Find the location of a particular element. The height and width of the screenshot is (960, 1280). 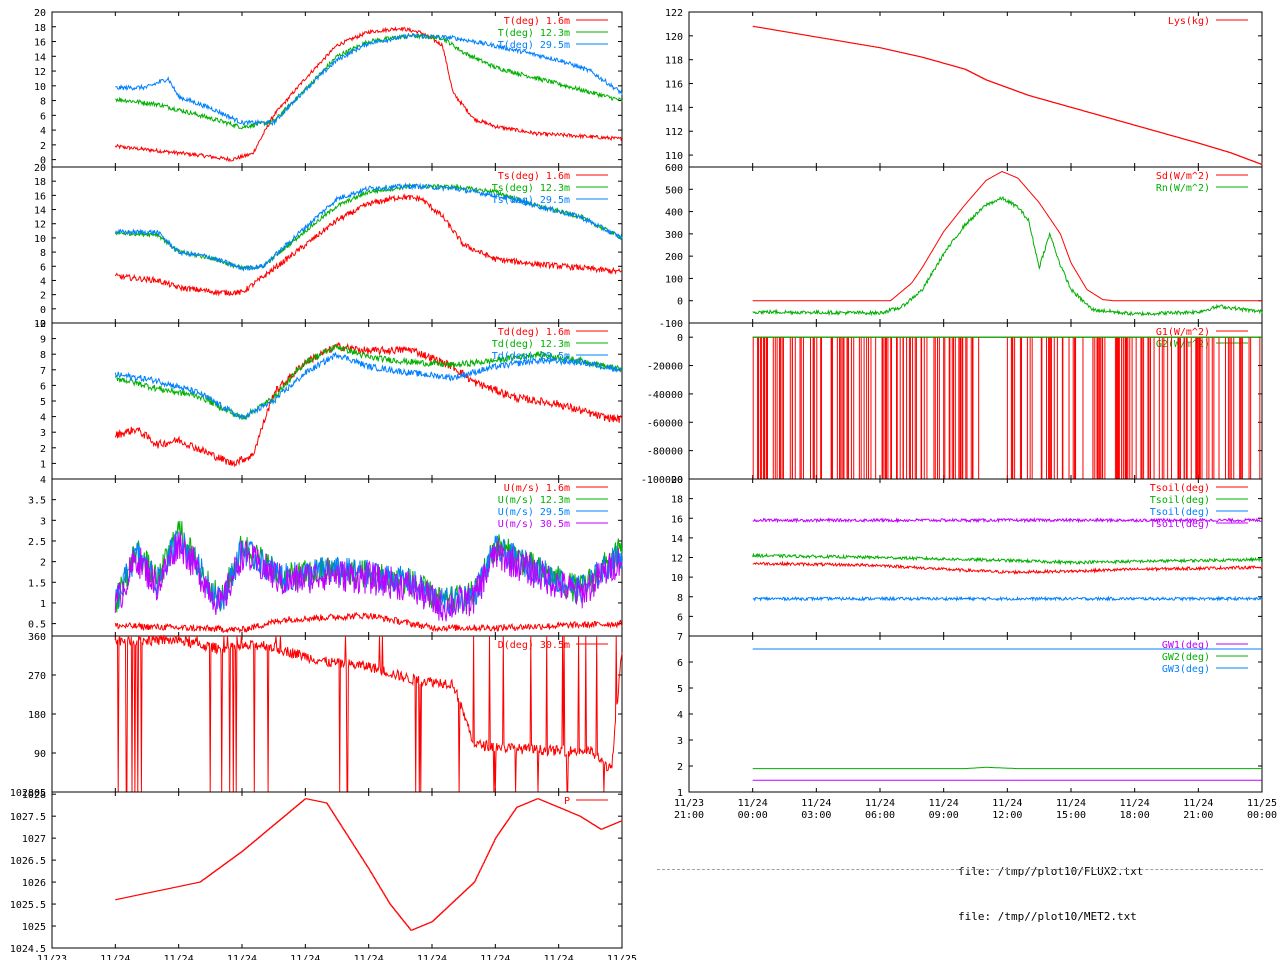

y-tick-label-p_g: 0 is located at coordinates (680, 338).